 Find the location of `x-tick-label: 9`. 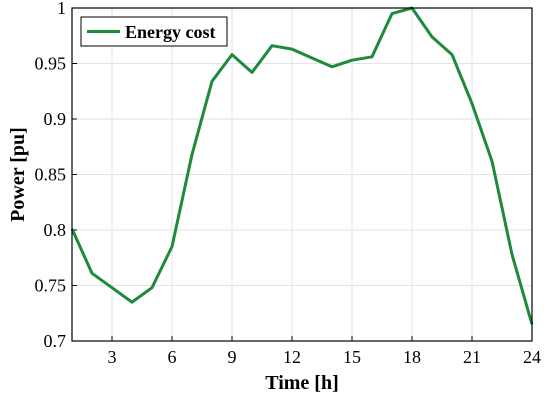

x-tick-label: 9 is located at coordinates (232, 357).